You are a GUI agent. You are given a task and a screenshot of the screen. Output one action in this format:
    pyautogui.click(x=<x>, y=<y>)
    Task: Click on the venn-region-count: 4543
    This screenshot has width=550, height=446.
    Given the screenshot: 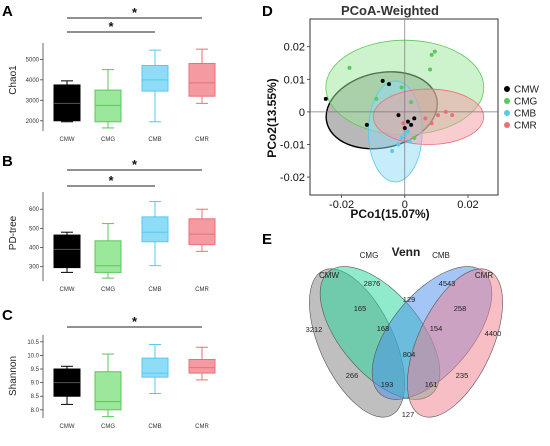 What is the action you would take?
    pyautogui.click(x=447, y=283)
    